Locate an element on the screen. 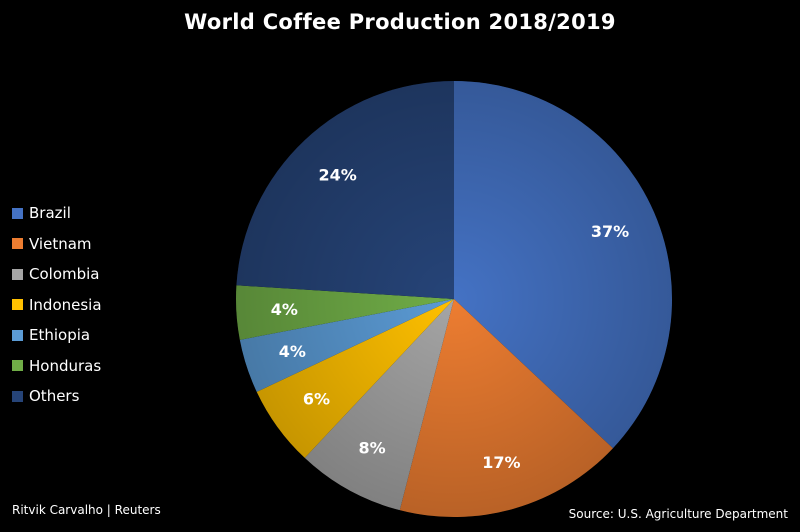 This screenshot has height=532, width=800. chart-title: World Coffee Production 2018/2019 is located at coordinates (400, 22).